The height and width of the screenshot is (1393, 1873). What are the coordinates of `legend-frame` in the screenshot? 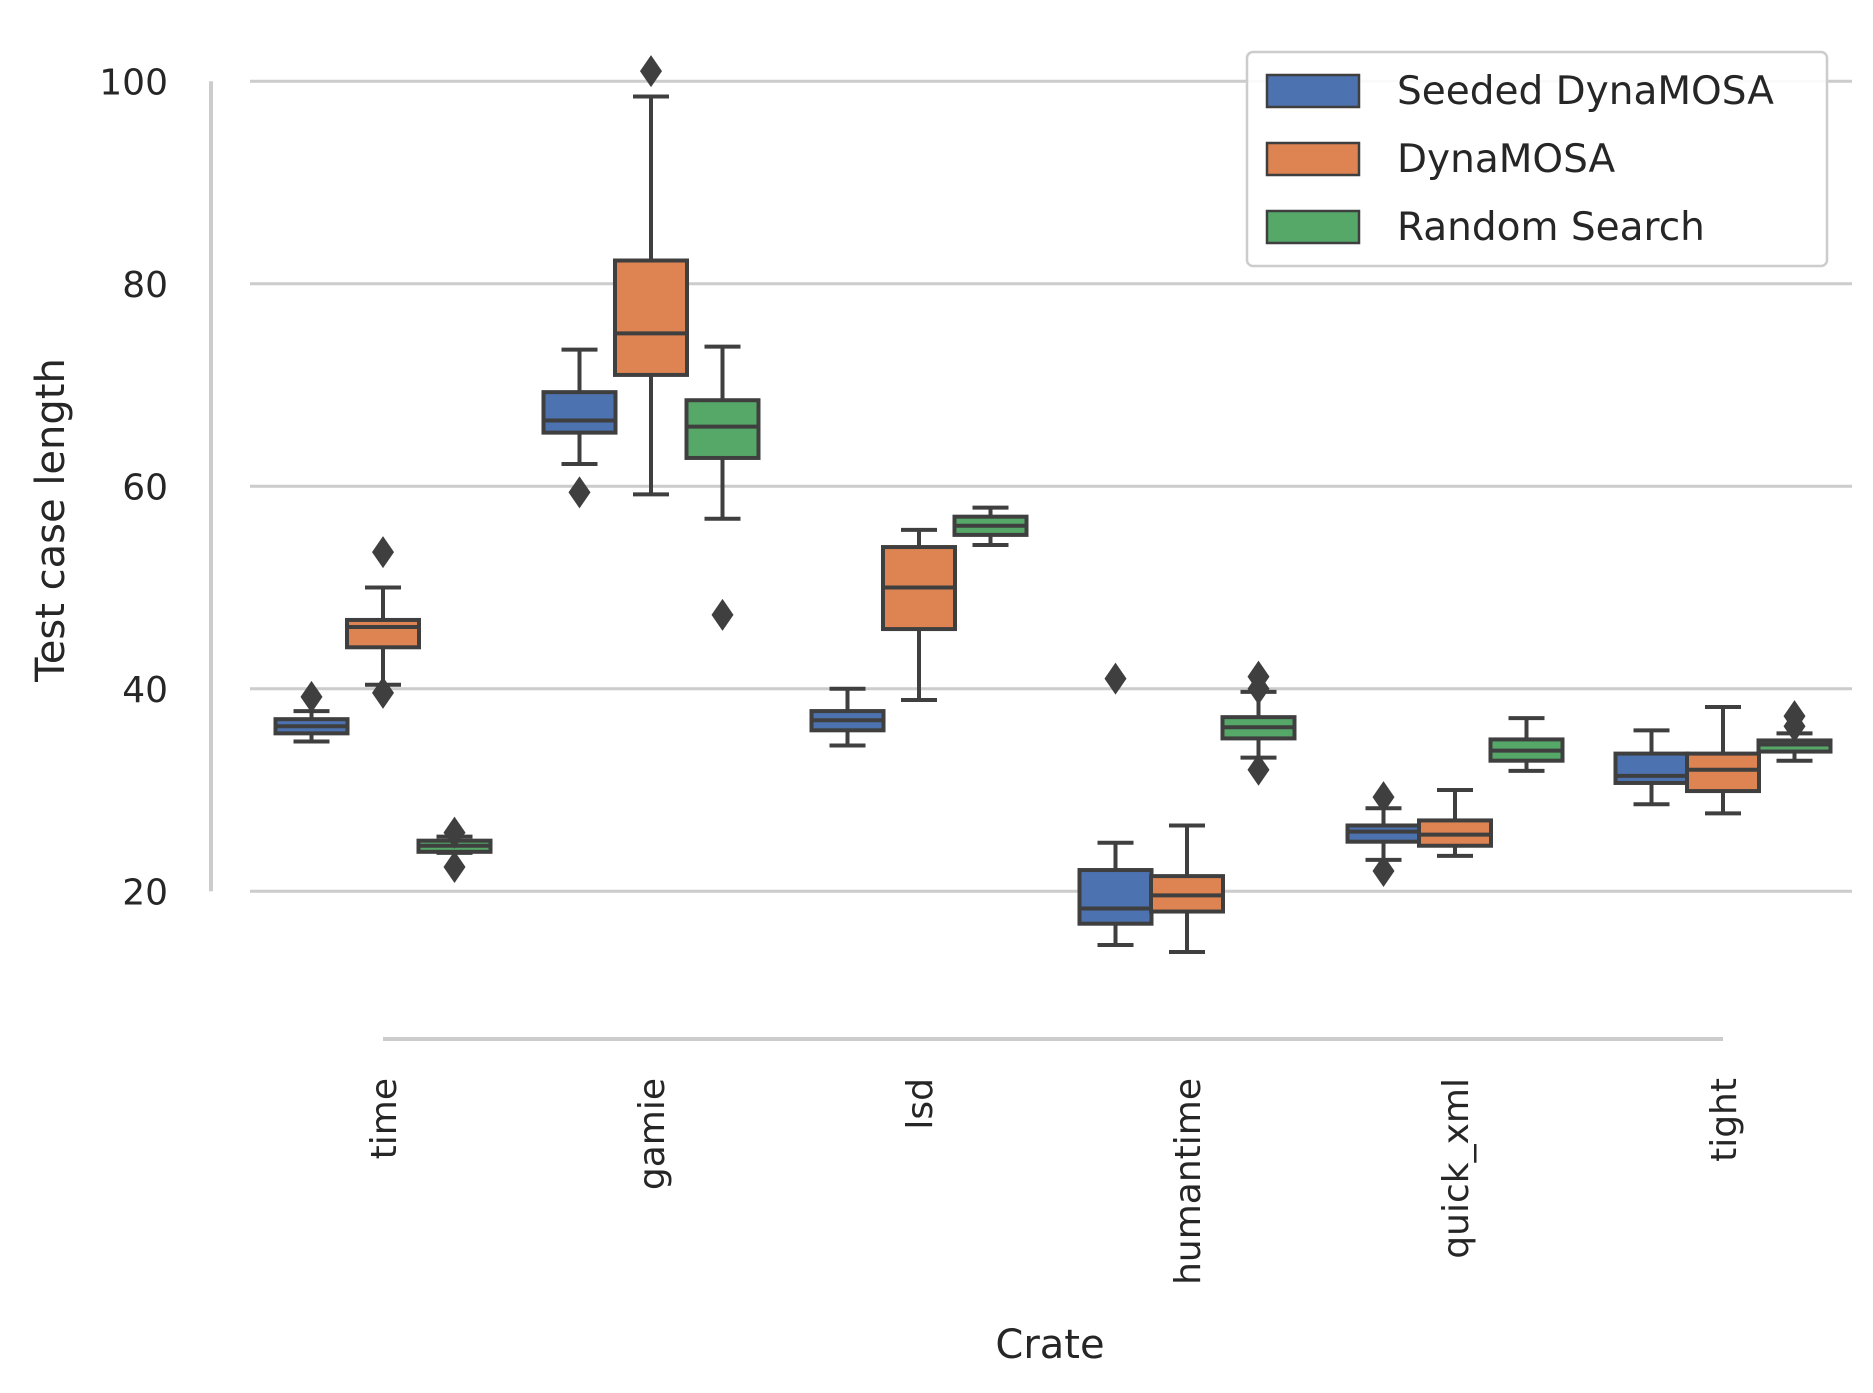 It's located at (1537, 159).